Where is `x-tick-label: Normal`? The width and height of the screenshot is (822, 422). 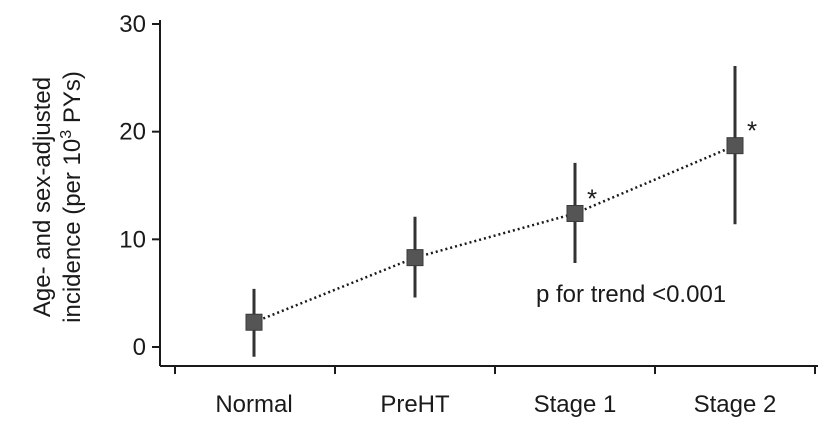
x-tick-label: Normal is located at coordinates (253, 404).